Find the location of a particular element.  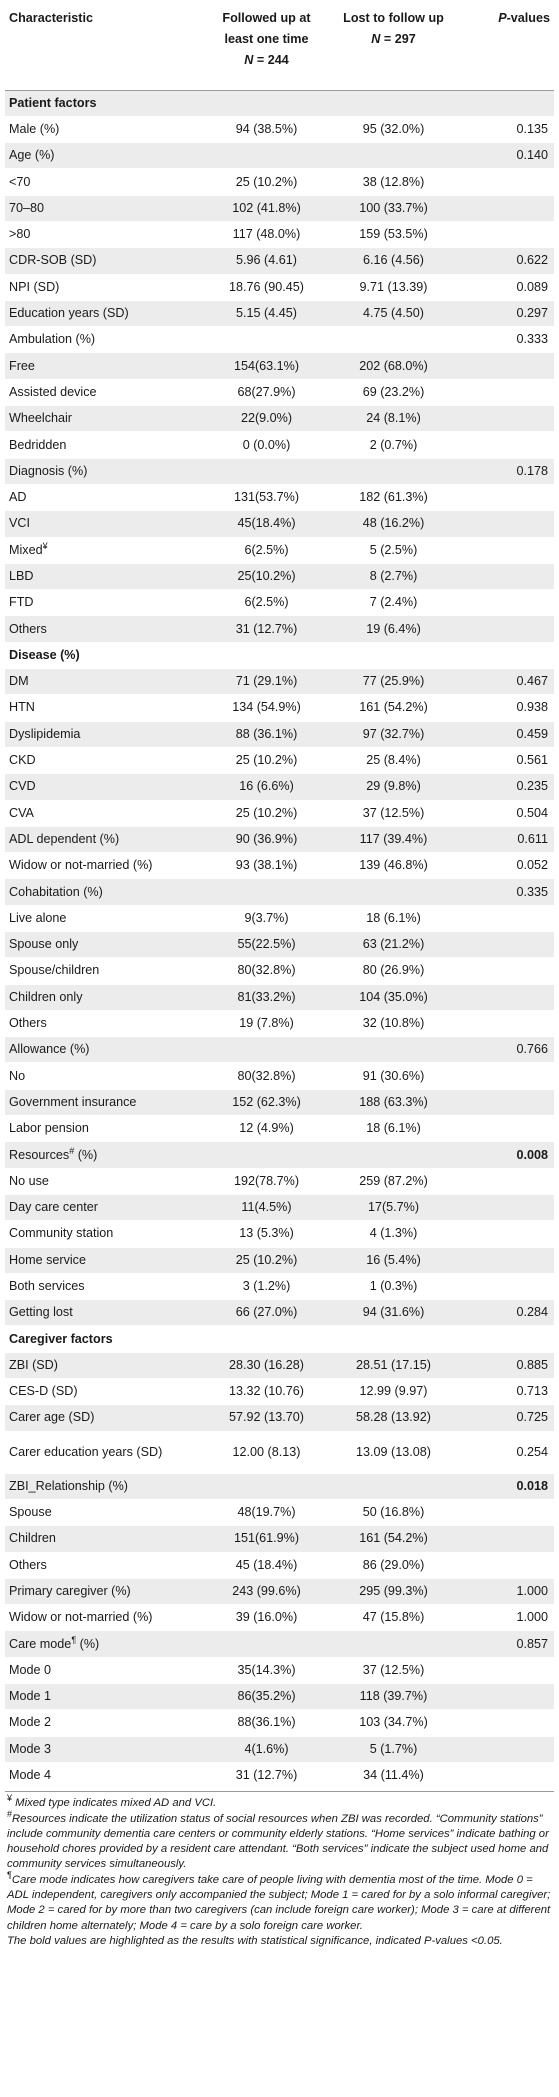

cell-pvalue: 1.000 is located at coordinates (505, 1592).